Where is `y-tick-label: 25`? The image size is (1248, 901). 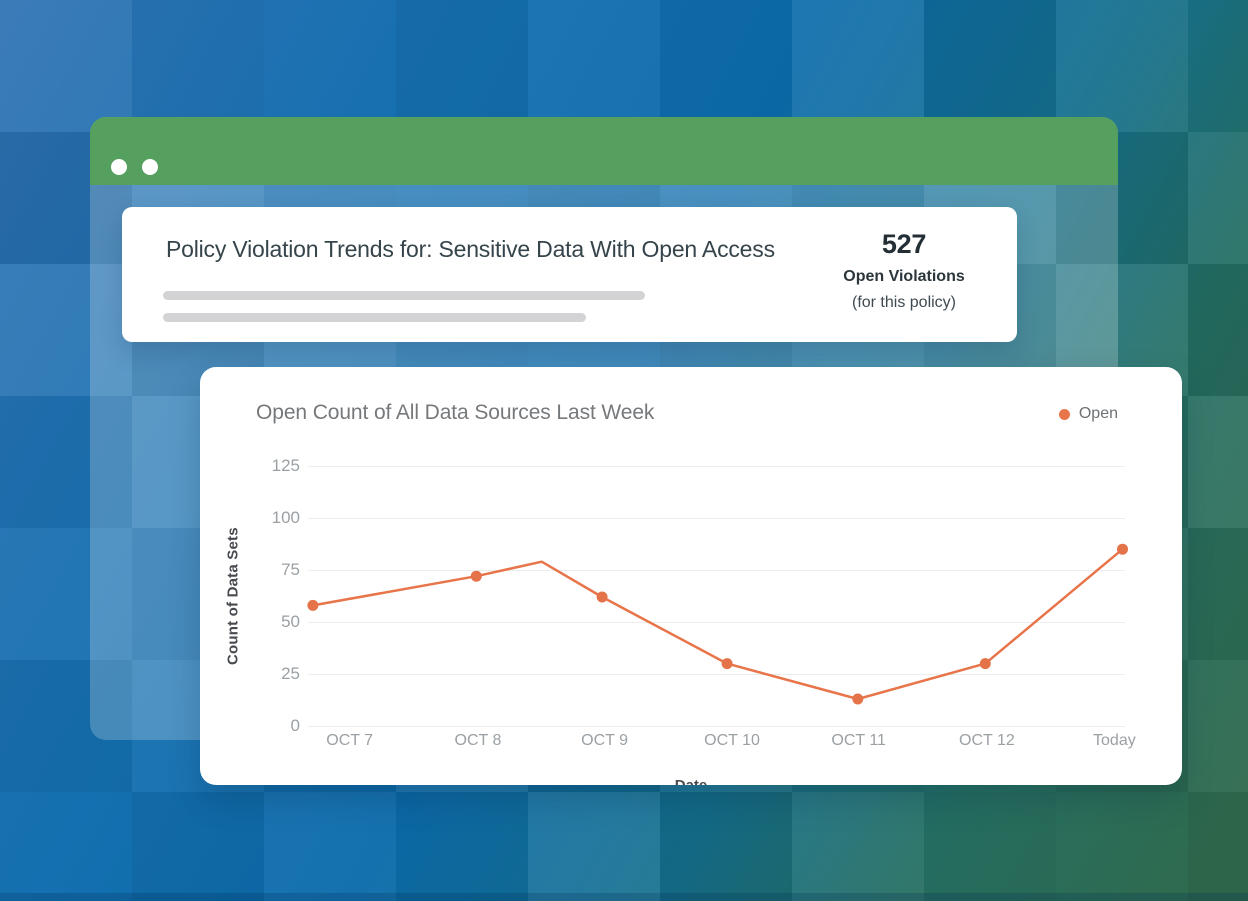
y-tick-label: 25 is located at coordinates (290, 673).